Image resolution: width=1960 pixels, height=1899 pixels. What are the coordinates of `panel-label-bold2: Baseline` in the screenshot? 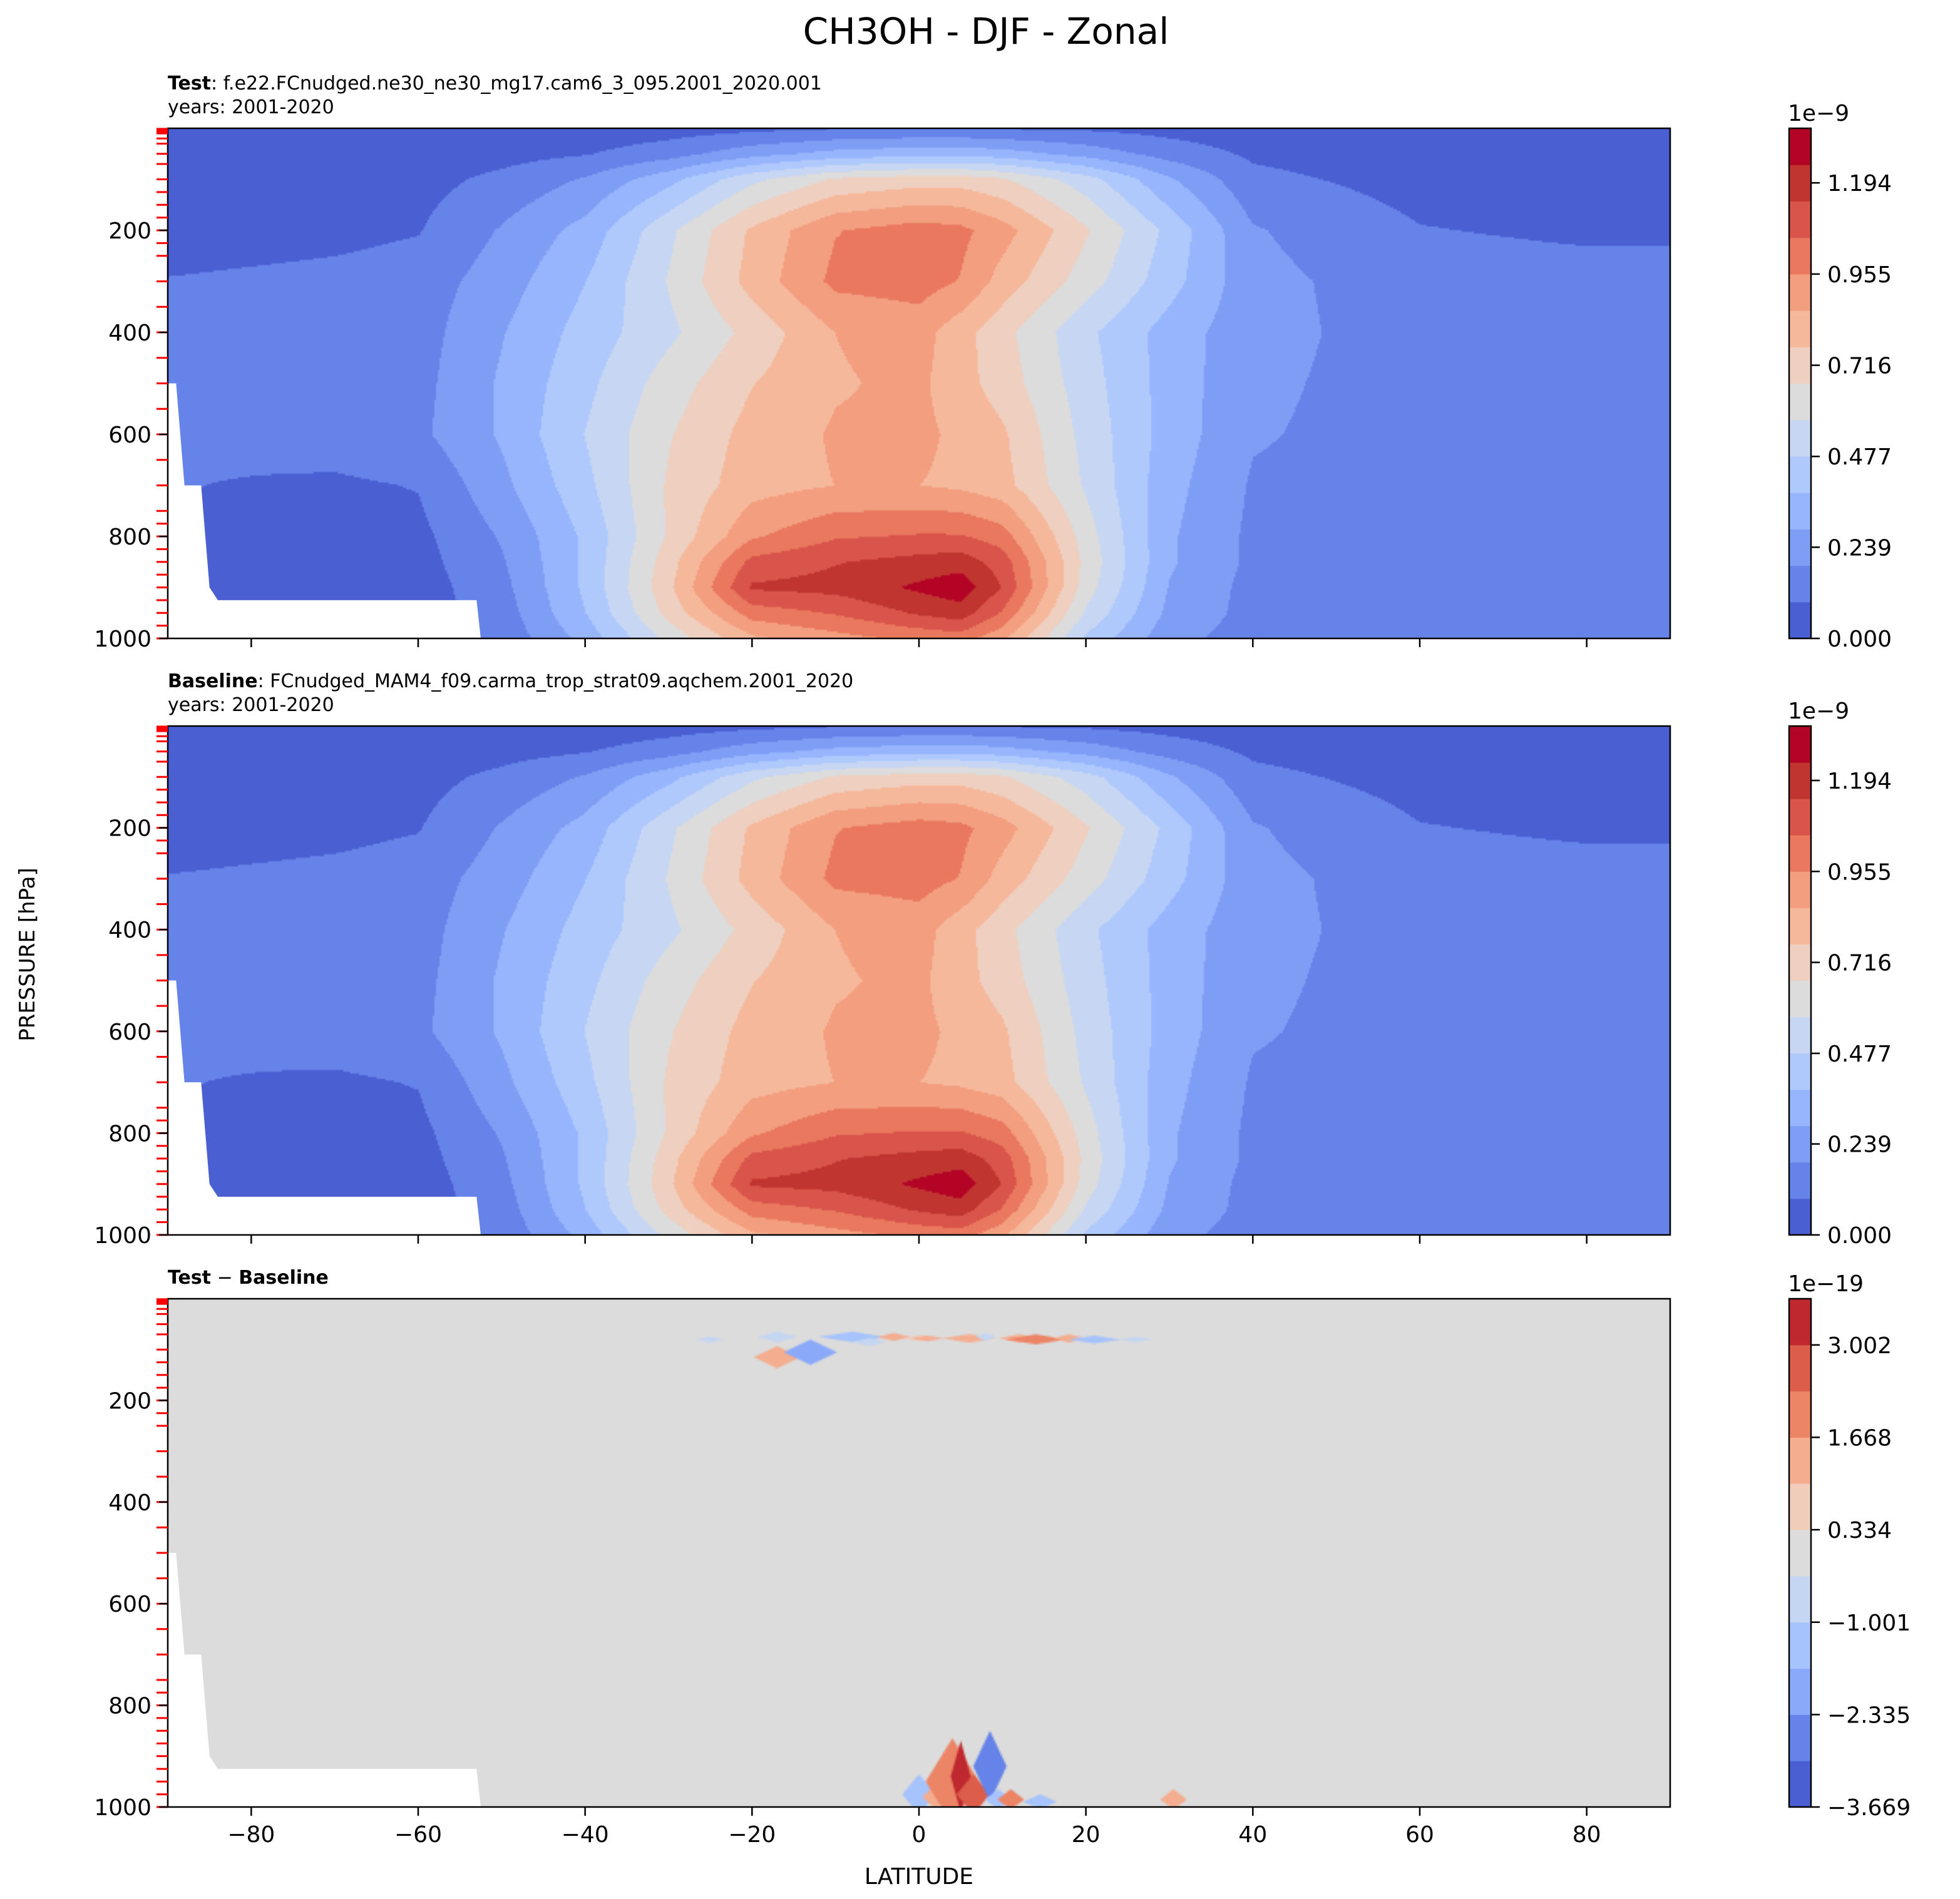 It's located at (284, 1278).